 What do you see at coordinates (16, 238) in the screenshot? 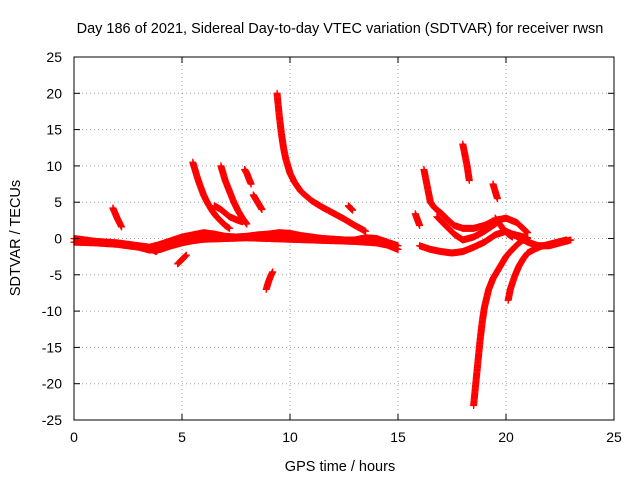
I see `y-axis-label: SDTVAR / TECUs` at bounding box center [16, 238].